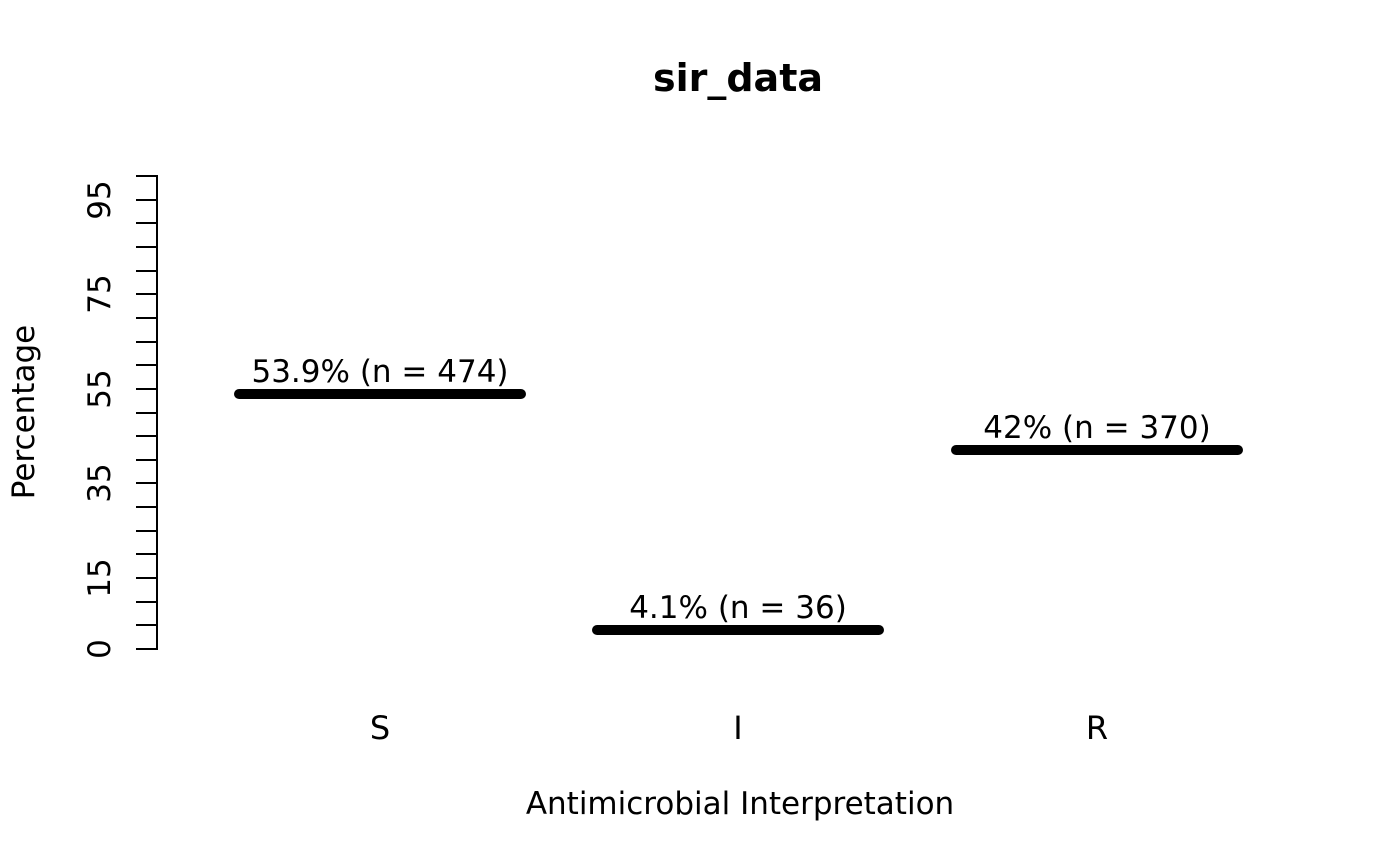 The height and width of the screenshot is (866, 1400). What do you see at coordinates (100, 294) in the screenshot?
I see `y-tick-label-75: 75` at bounding box center [100, 294].